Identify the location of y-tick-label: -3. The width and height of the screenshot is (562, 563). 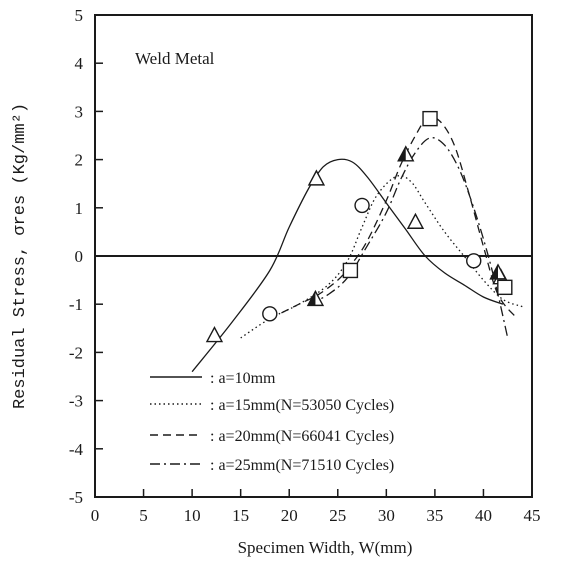
(76, 401).